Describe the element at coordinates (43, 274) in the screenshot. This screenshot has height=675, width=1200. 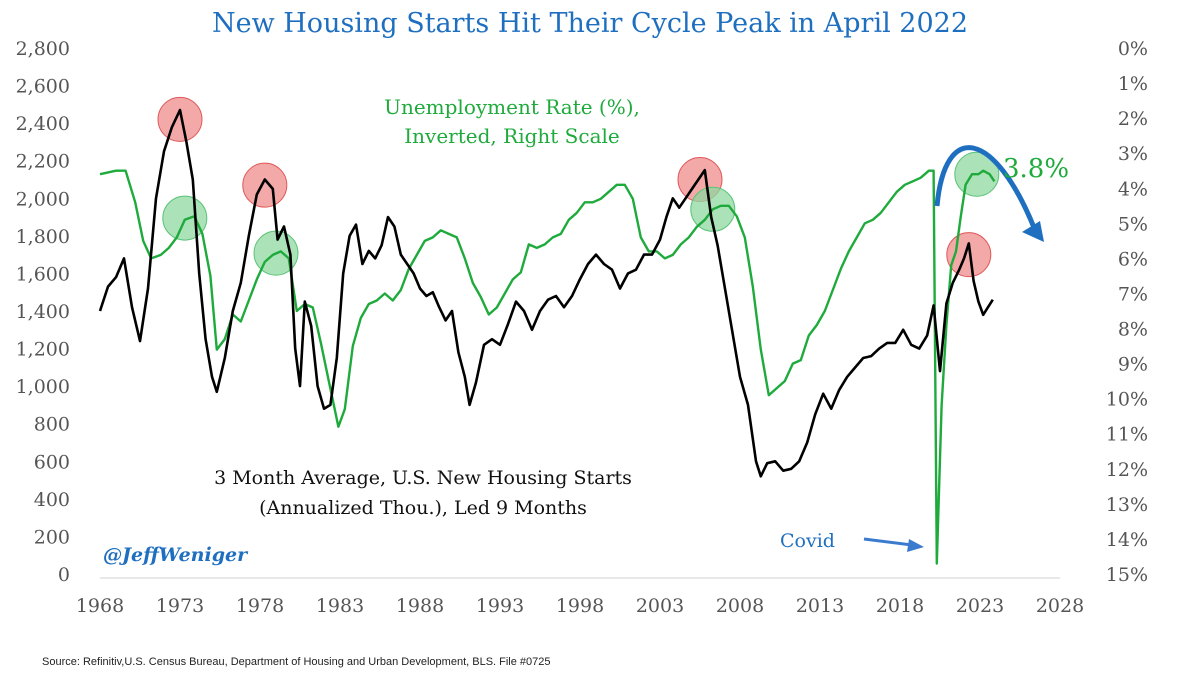
I see `left-tick-label: 1,600` at that location.